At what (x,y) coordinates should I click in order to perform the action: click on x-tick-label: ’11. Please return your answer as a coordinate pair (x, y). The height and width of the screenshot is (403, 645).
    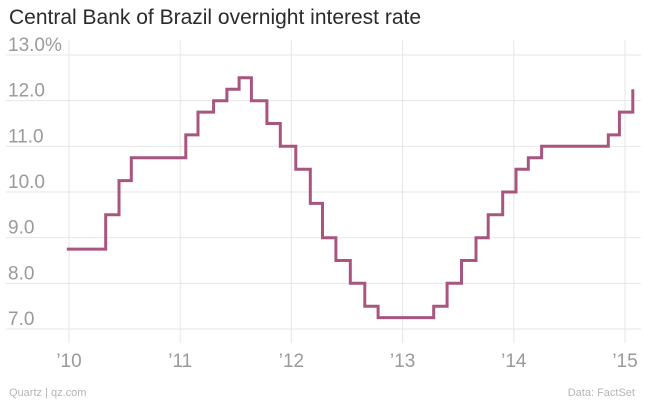
    Looking at the image, I should click on (180, 361).